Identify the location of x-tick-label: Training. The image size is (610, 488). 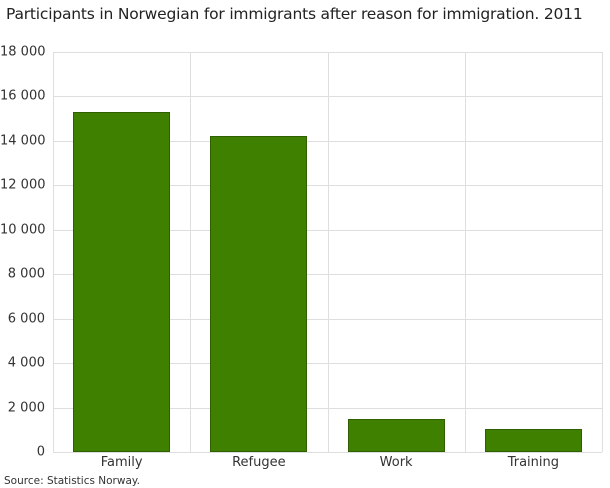
(533, 462).